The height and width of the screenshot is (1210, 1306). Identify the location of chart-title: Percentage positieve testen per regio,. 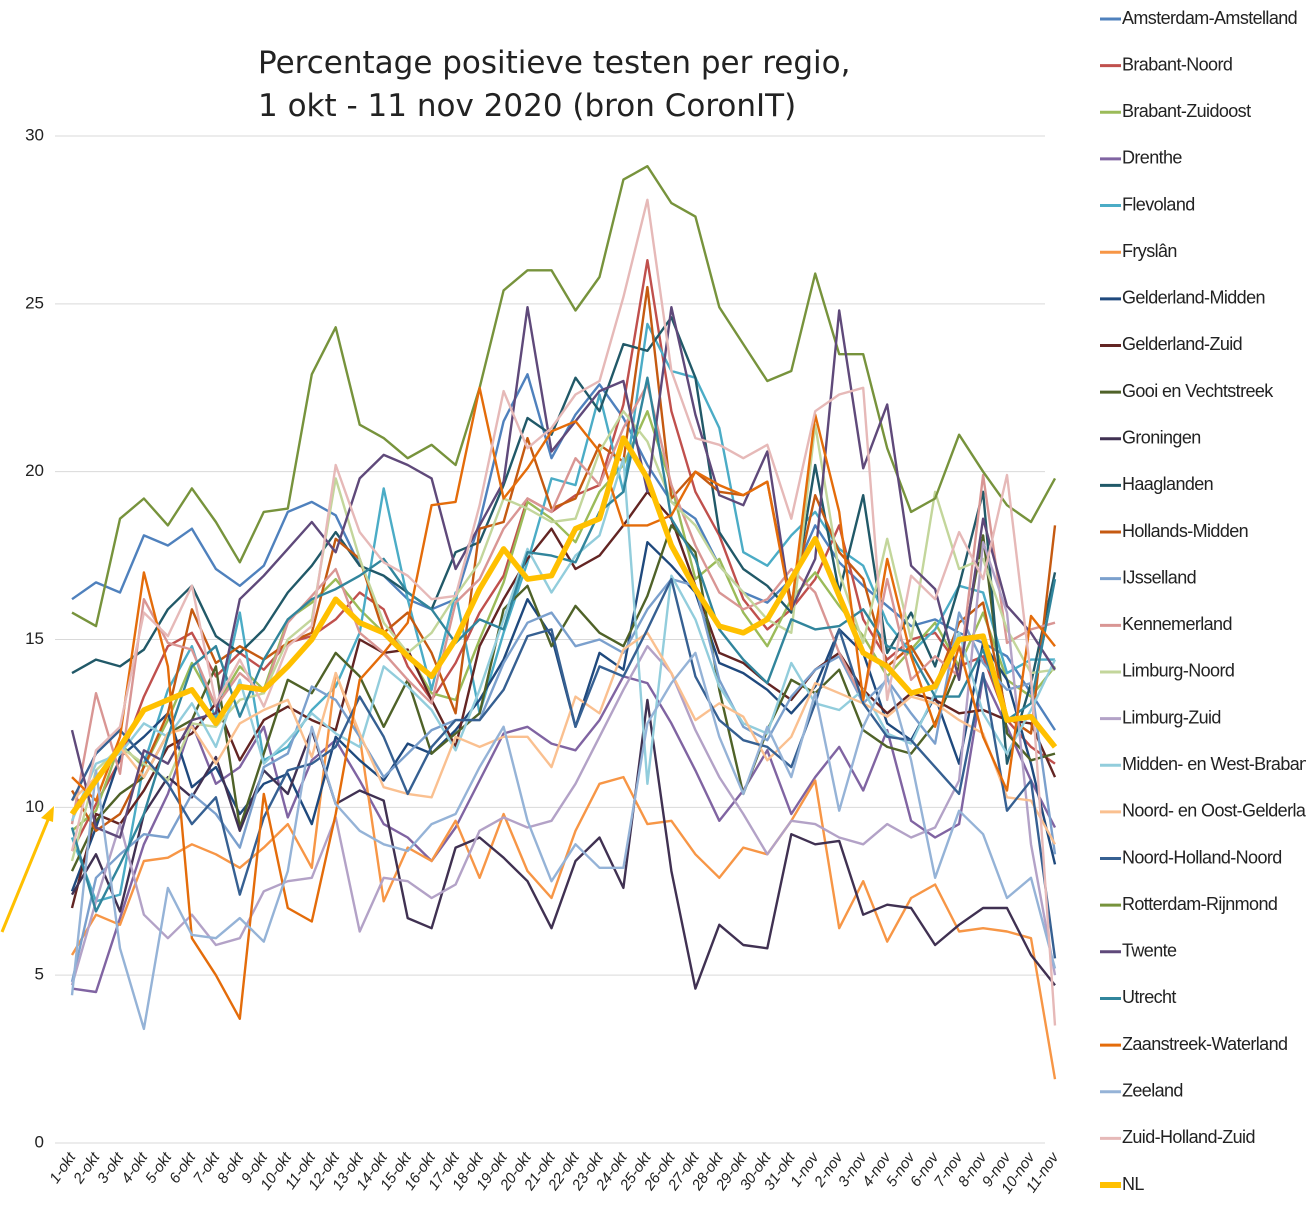
(554, 63).